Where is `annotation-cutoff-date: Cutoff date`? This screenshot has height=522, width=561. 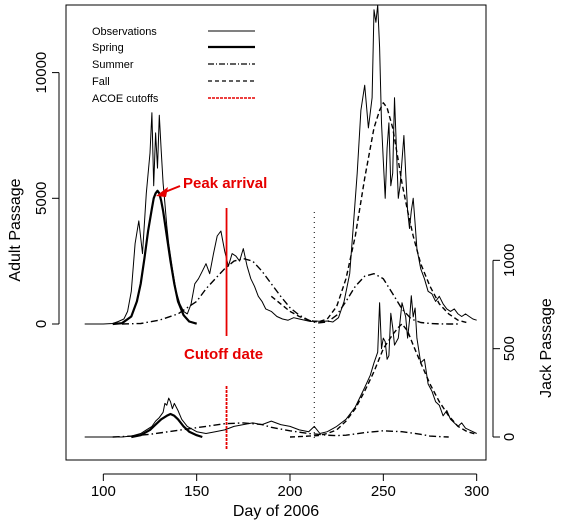 annotation-cutoff-date: Cutoff date is located at coordinates (223, 354).